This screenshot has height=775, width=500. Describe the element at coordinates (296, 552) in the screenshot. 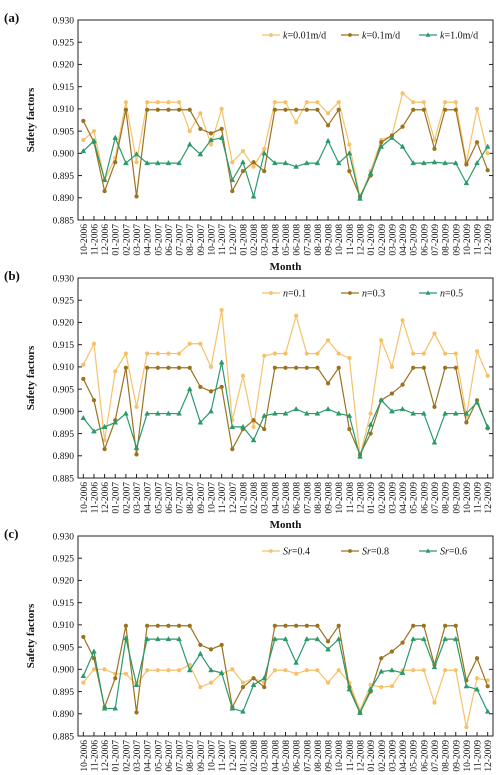

I see `legend-label: Sr=0.4` at that location.